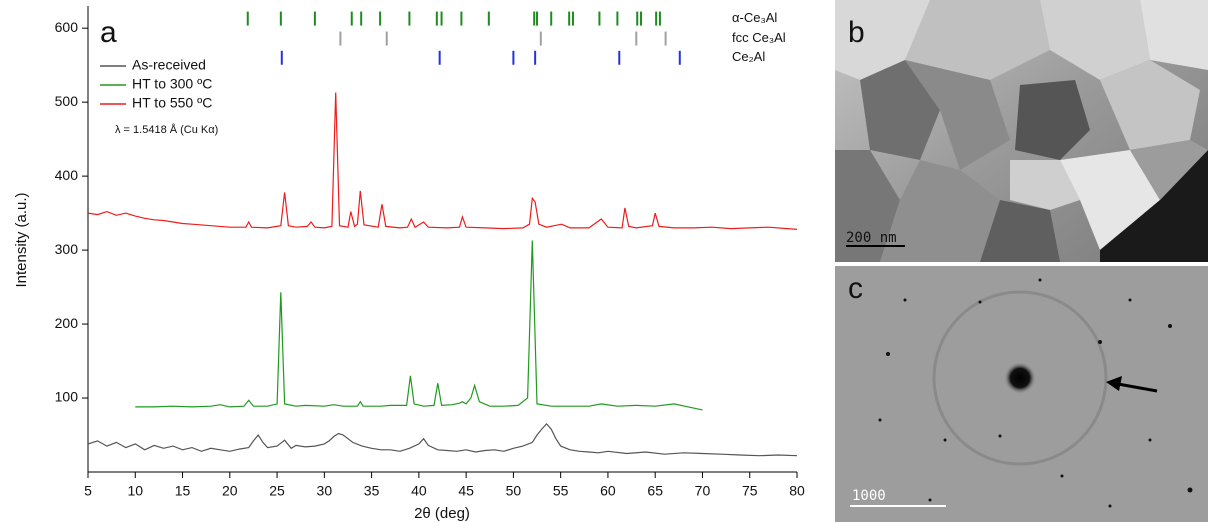 The image size is (1208, 522). Describe the element at coordinates (466, 491) in the screenshot. I see `x-tick-label: 45` at that location.